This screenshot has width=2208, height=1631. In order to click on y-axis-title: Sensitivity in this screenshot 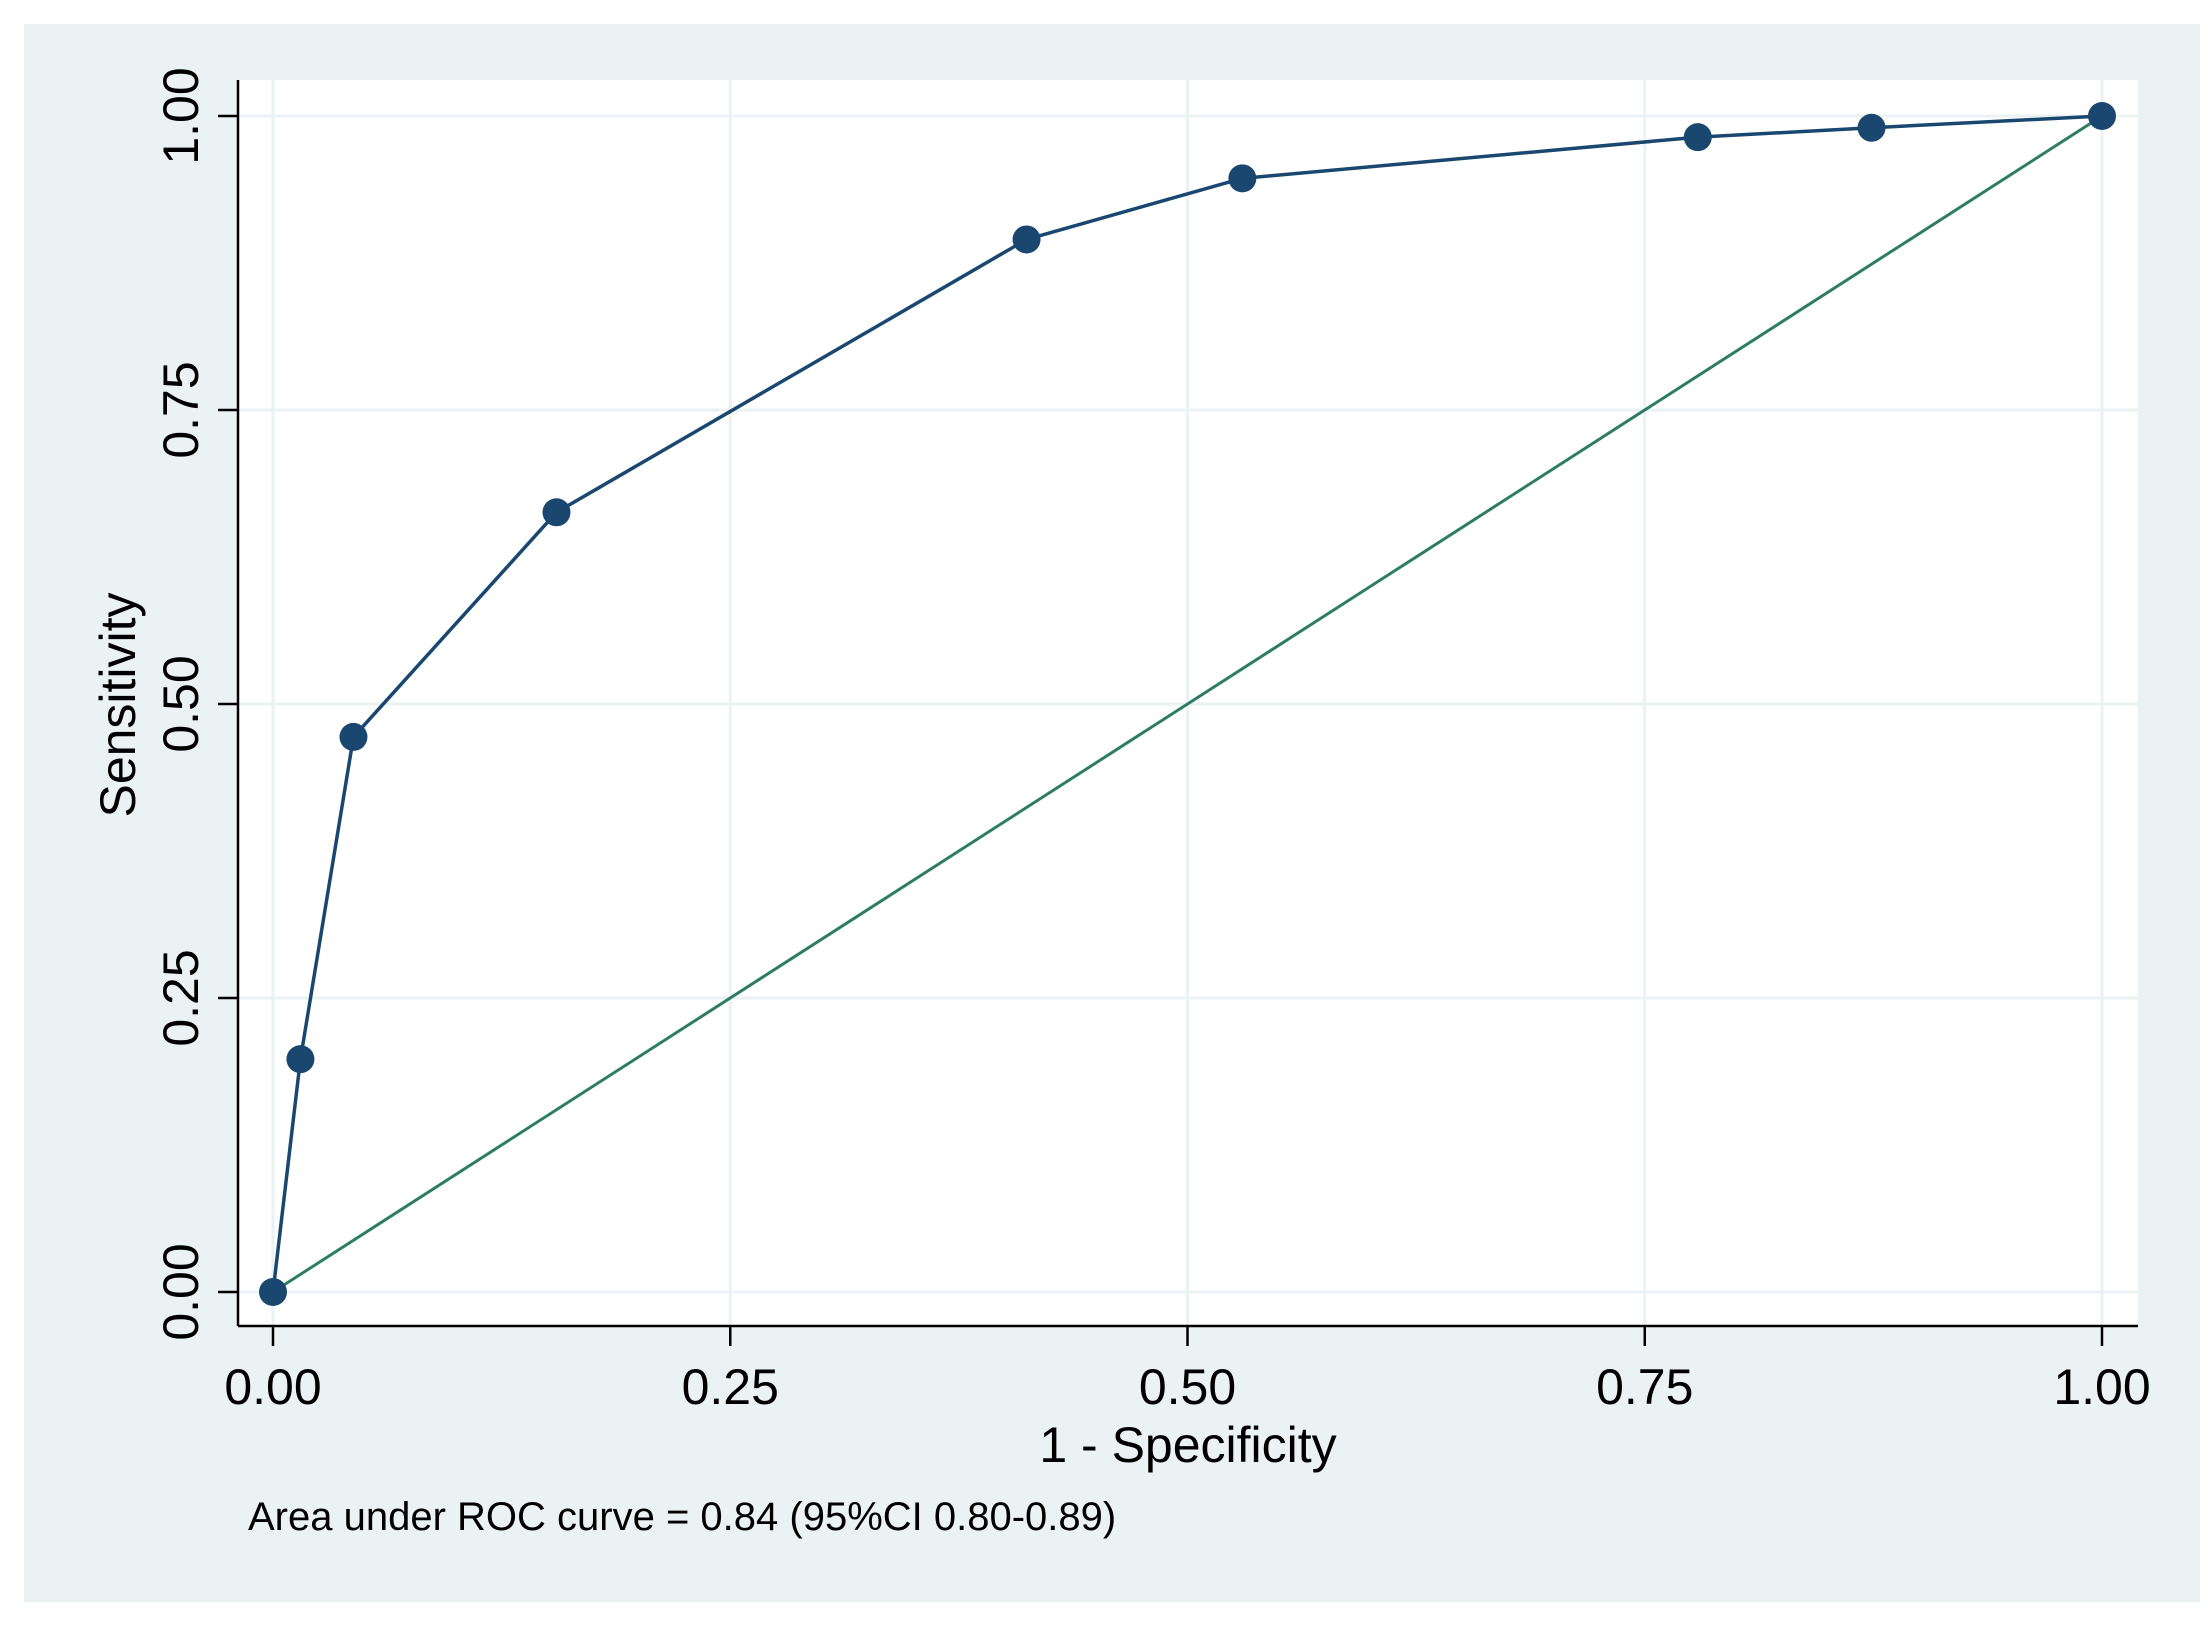, I will do `click(118, 704)`.